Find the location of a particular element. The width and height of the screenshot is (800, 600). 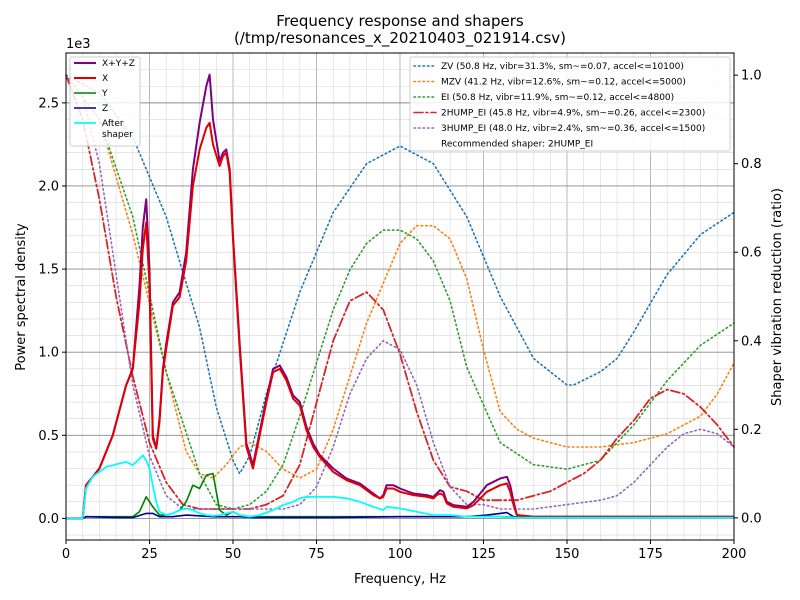

y2-tick-label: 0.8 is located at coordinates (751, 164).